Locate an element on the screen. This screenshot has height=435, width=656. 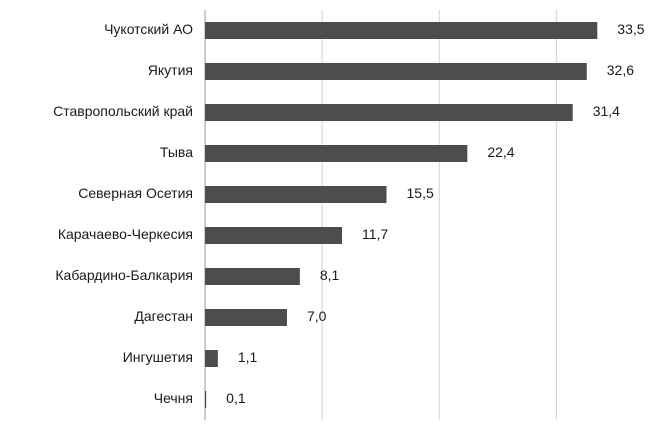
y-tick-label: Северная Осетия is located at coordinates (135, 193).